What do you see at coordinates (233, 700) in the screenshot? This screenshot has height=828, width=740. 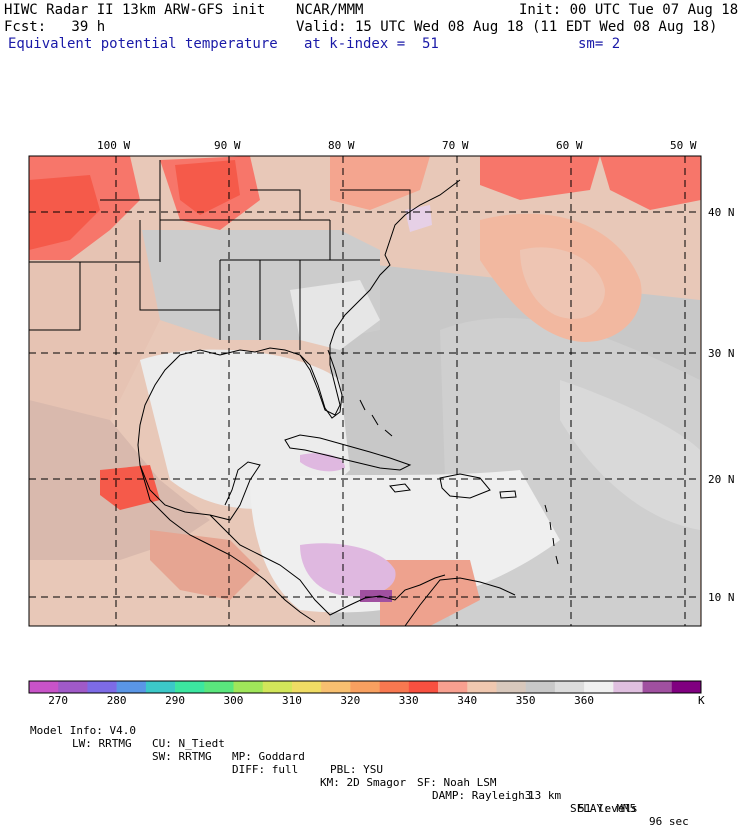 I see `colorbar-tick-label: 300` at bounding box center [233, 700].